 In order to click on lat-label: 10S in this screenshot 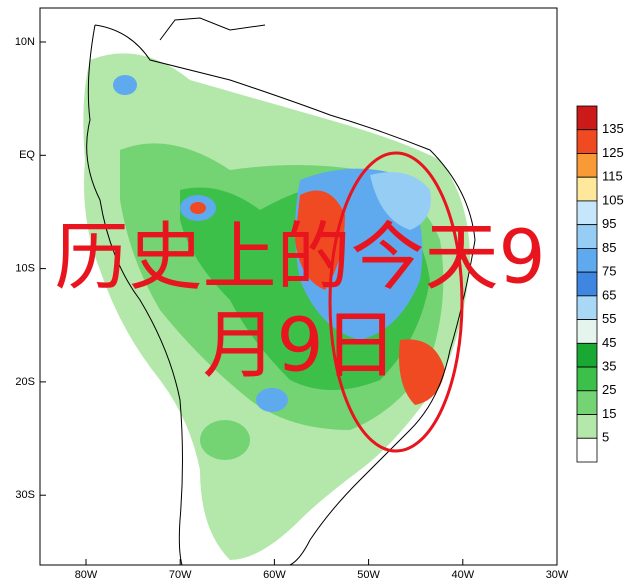, I will do `click(25, 269)`.